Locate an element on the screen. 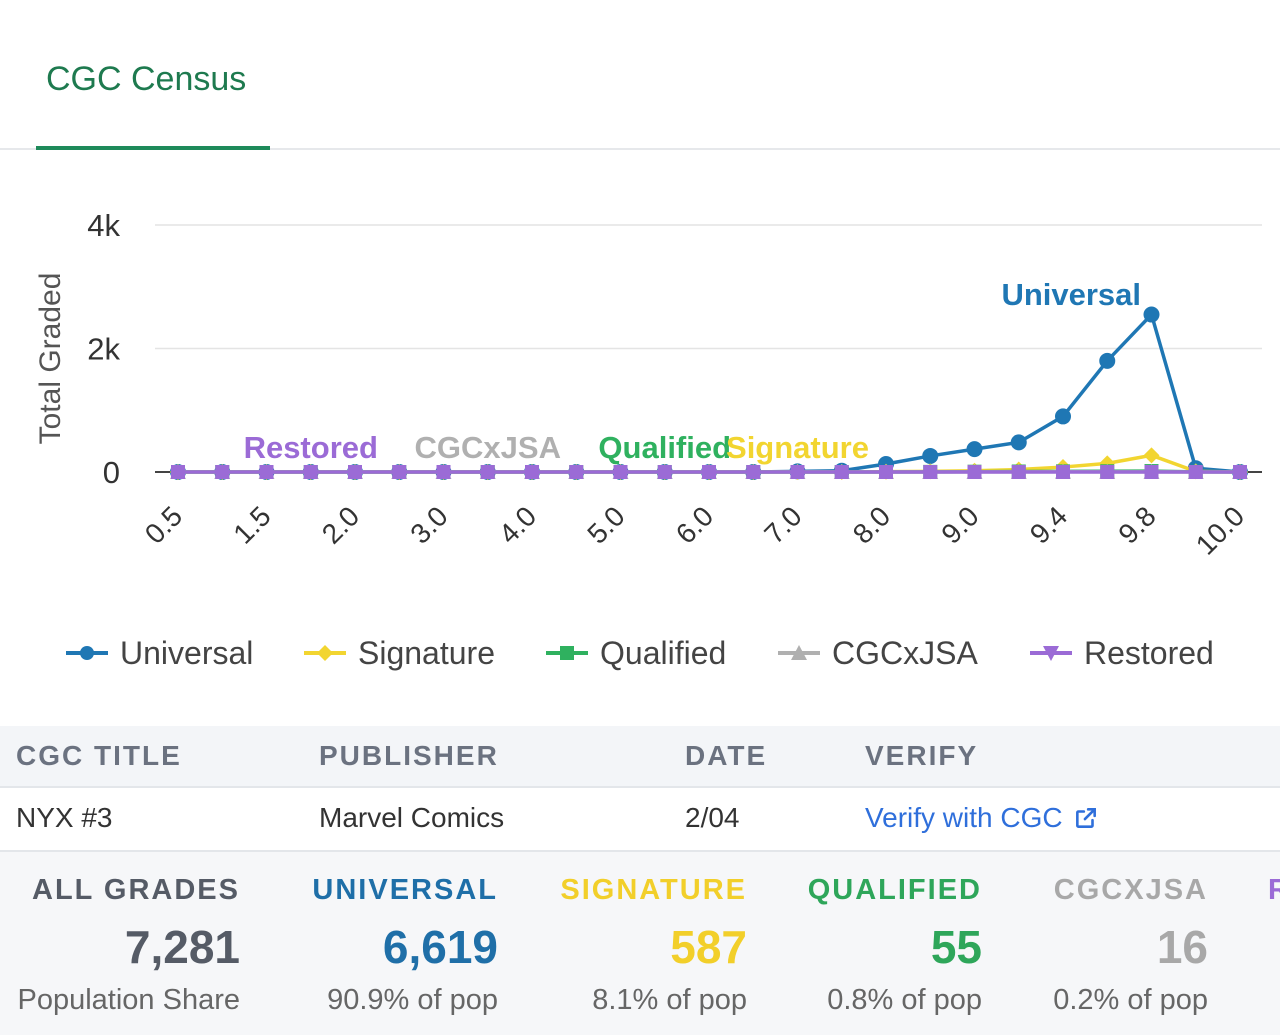  square-marker-icon is located at coordinates (567, 653).